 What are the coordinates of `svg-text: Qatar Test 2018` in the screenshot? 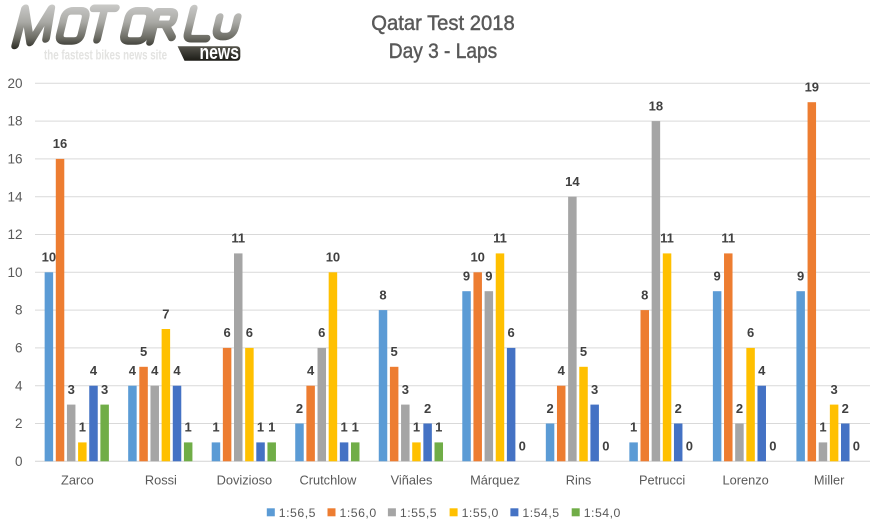 It's located at (443, 23).